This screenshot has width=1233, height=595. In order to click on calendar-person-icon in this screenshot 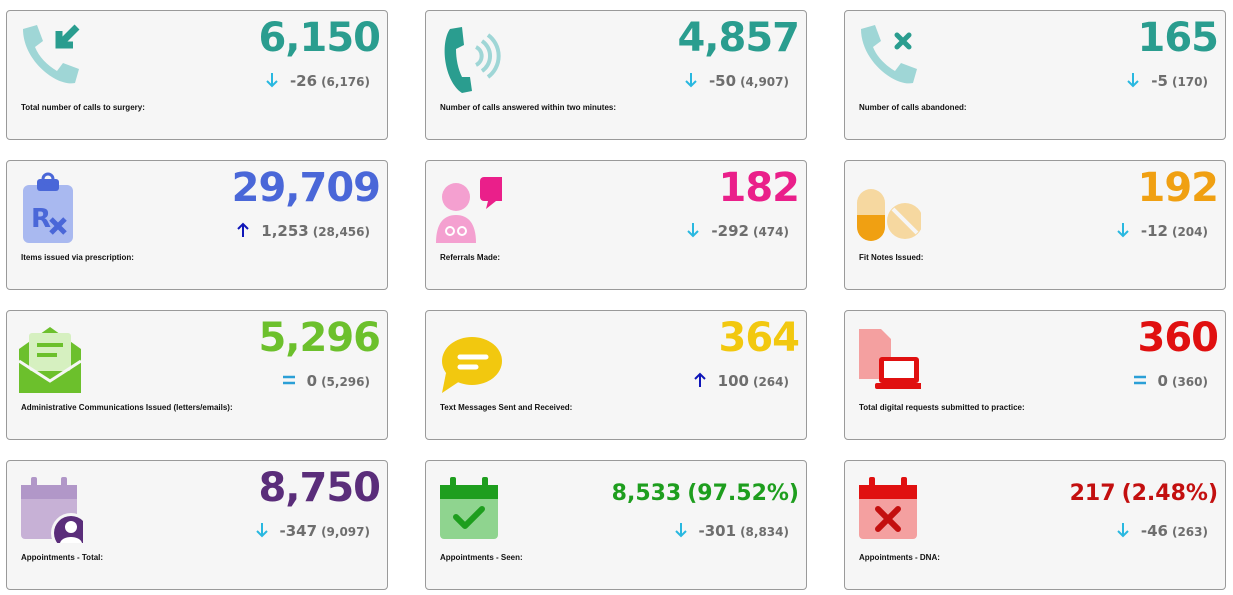, I will do `click(50, 507)`.